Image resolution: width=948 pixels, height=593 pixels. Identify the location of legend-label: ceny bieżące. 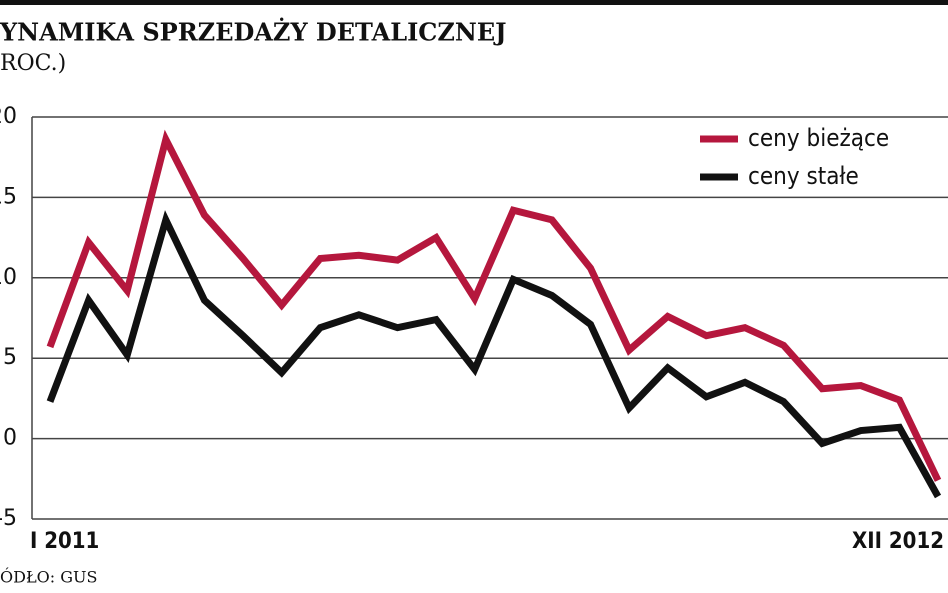
(818, 138).